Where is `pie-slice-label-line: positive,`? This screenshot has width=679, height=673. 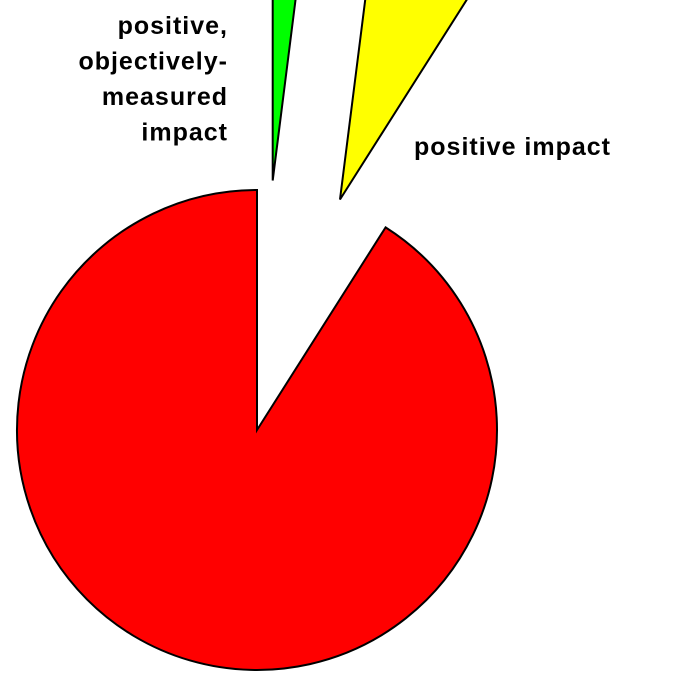
pie-slice-label-line: positive, is located at coordinates (173, 26).